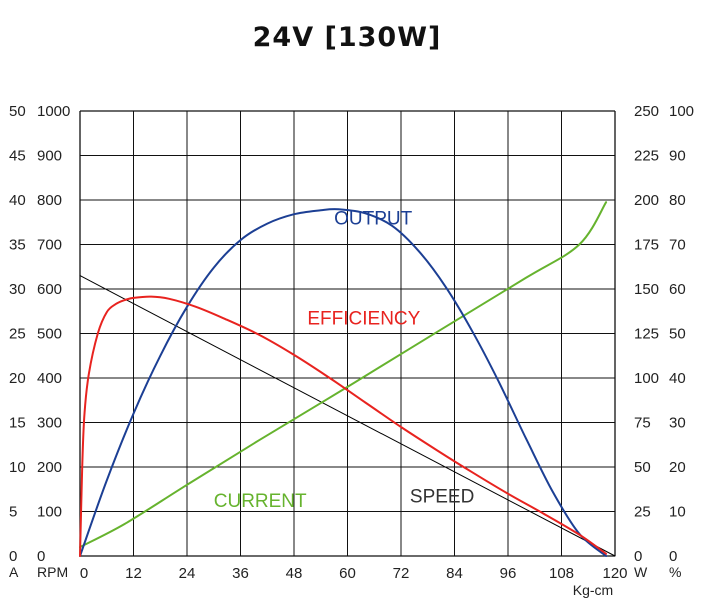  I want to click on percent-tick-label: 90, so click(677, 156).